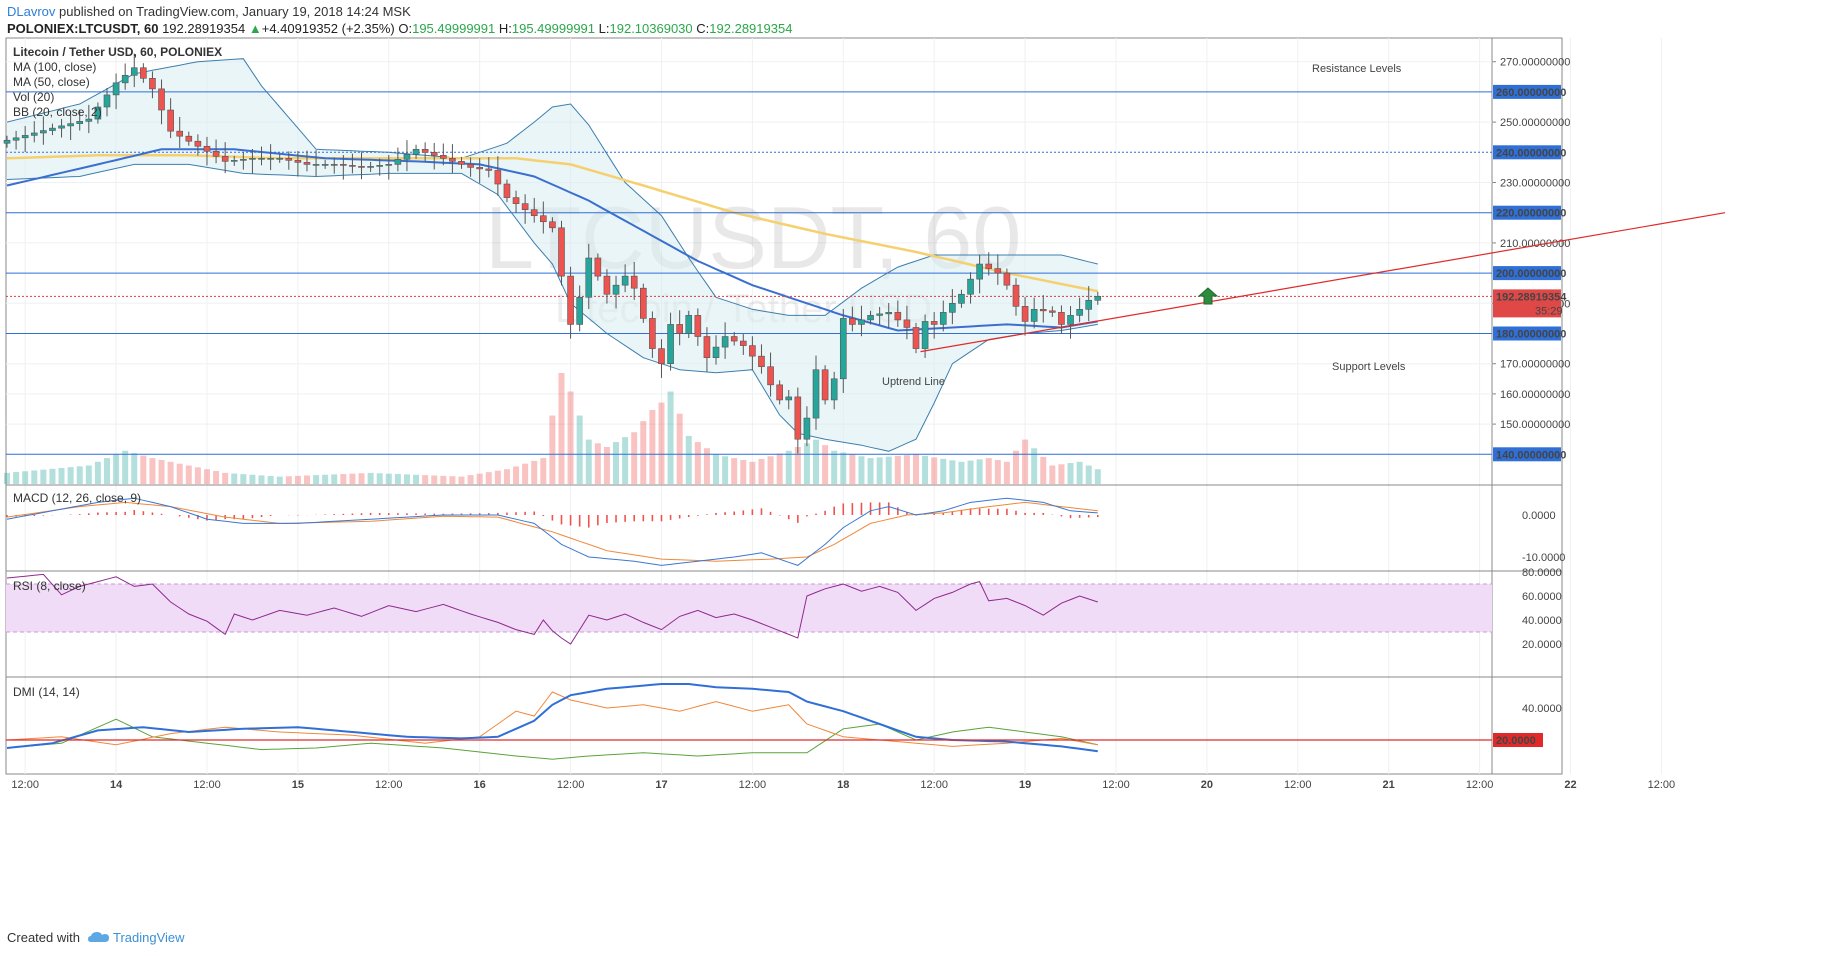  What do you see at coordinates (1369, 367) in the screenshot?
I see `support-label: Support Levels` at bounding box center [1369, 367].